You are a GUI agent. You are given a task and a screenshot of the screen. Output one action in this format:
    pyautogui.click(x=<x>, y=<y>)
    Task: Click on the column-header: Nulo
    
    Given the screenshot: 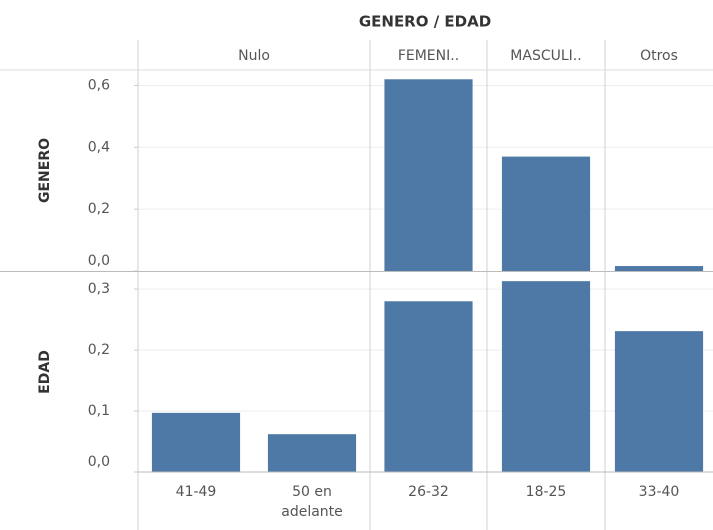 What is the action you would take?
    pyautogui.click(x=254, y=56)
    